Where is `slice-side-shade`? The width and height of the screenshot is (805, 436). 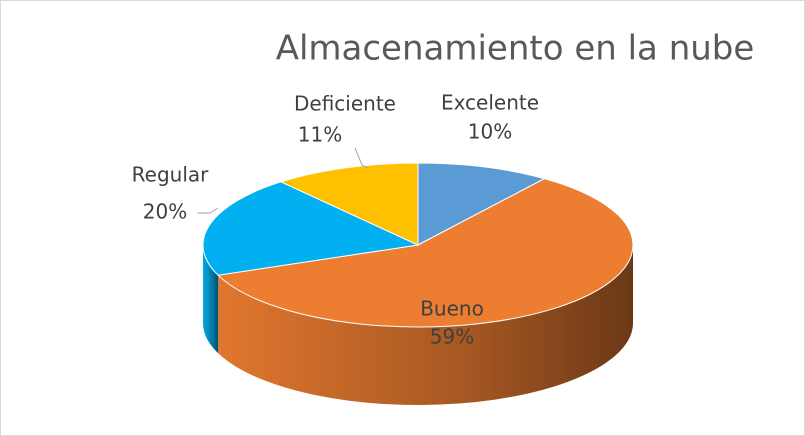
slice-side-shade is located at coordinates (211, 299).